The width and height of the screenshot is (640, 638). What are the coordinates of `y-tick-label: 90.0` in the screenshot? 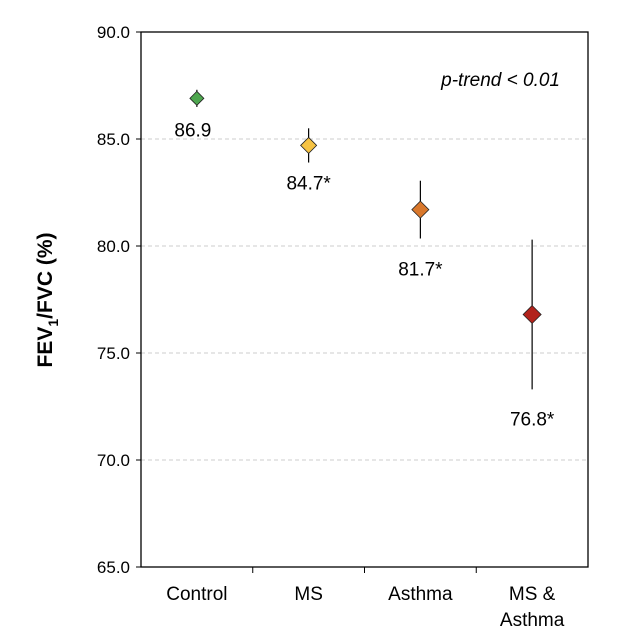 It's located at (113, 32).